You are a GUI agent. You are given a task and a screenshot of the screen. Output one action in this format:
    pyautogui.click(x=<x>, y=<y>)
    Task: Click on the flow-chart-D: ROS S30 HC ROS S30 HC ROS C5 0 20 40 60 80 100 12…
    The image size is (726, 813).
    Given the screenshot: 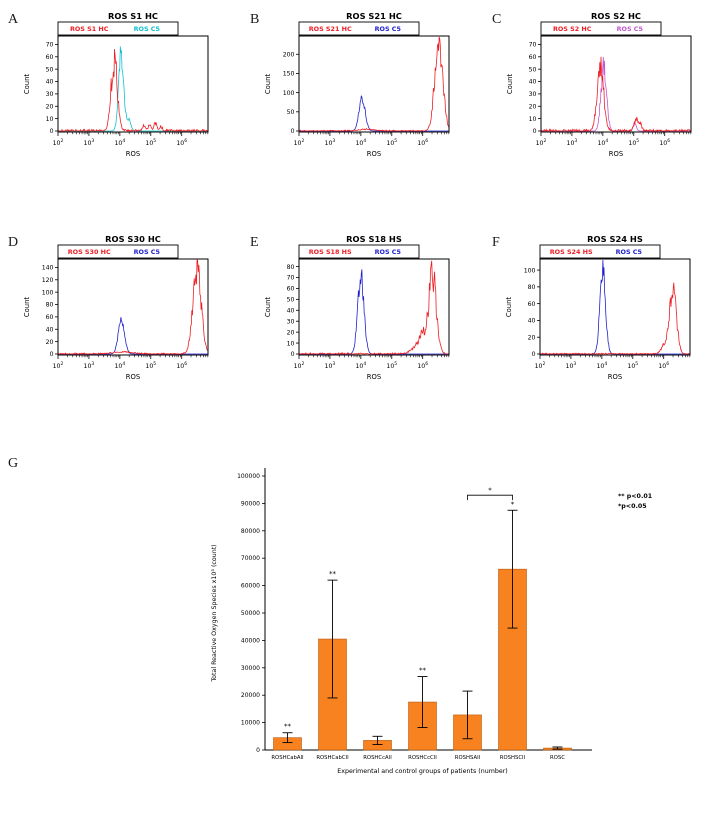 What is the action you would take?
    pyautogui.click(x=121, y=312)
    